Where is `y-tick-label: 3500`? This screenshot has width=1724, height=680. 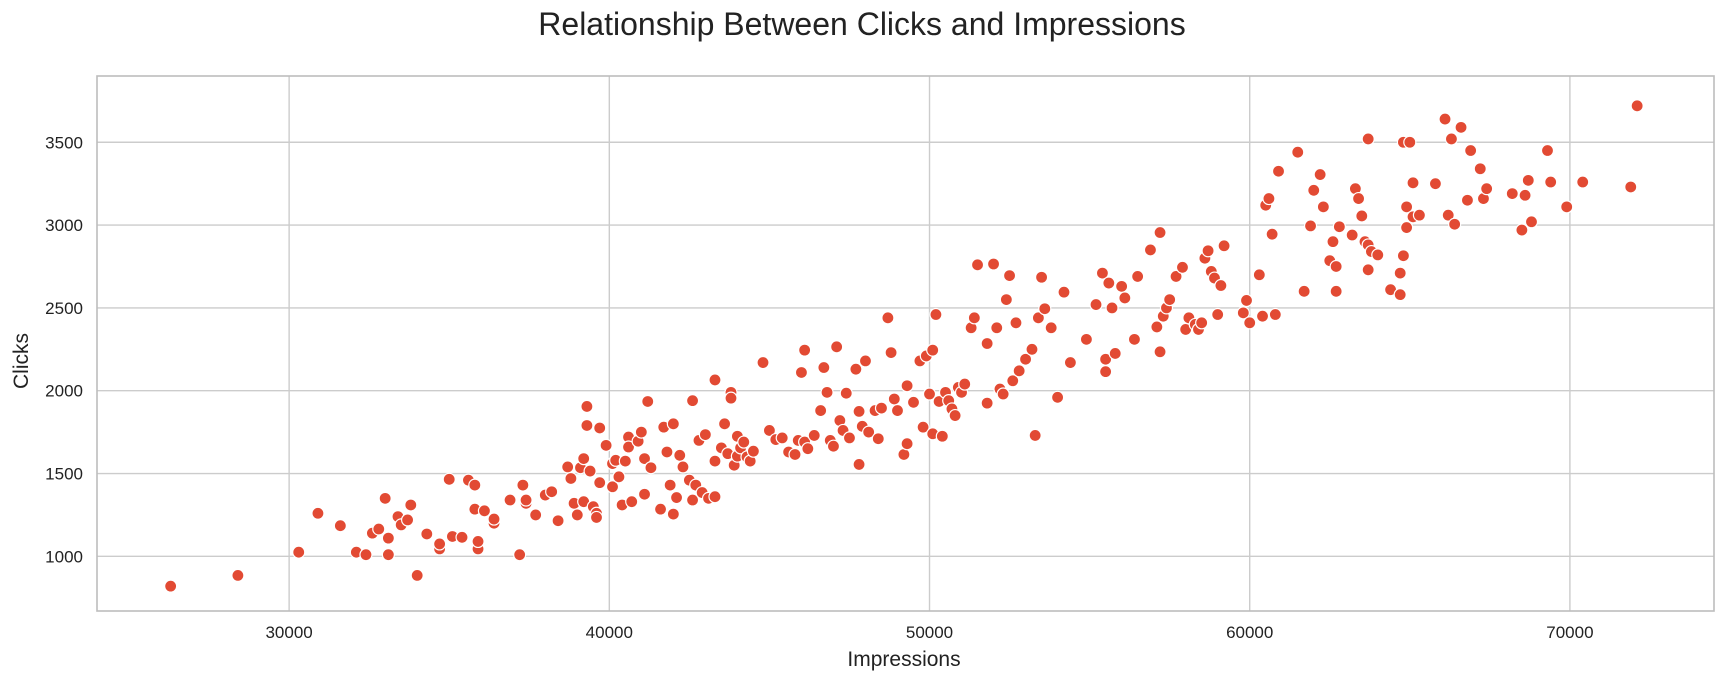 y-tick-label: 3500 is located at coordinates (64, 142).